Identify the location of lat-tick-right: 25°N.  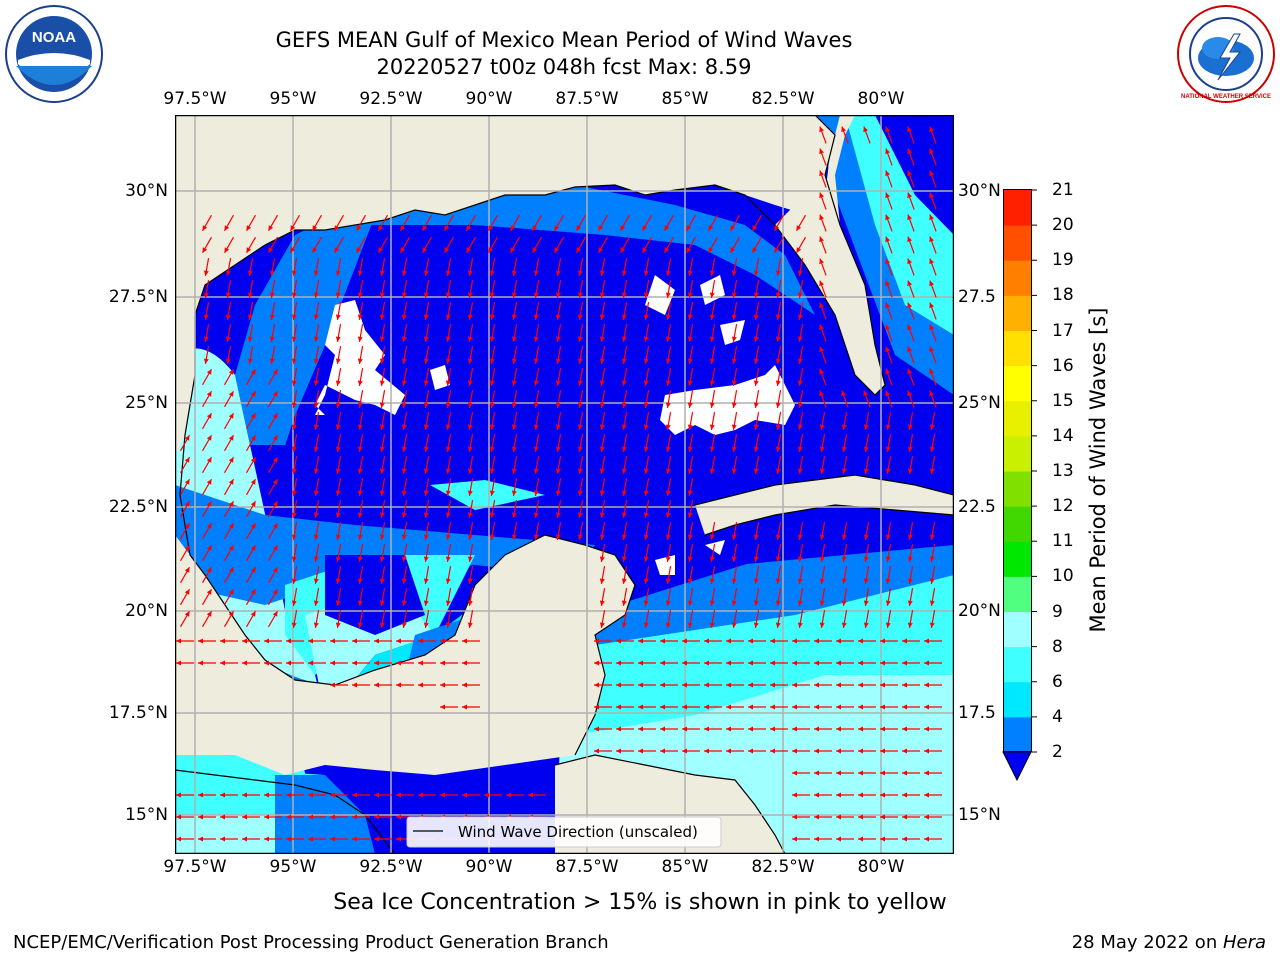
(979, 403).